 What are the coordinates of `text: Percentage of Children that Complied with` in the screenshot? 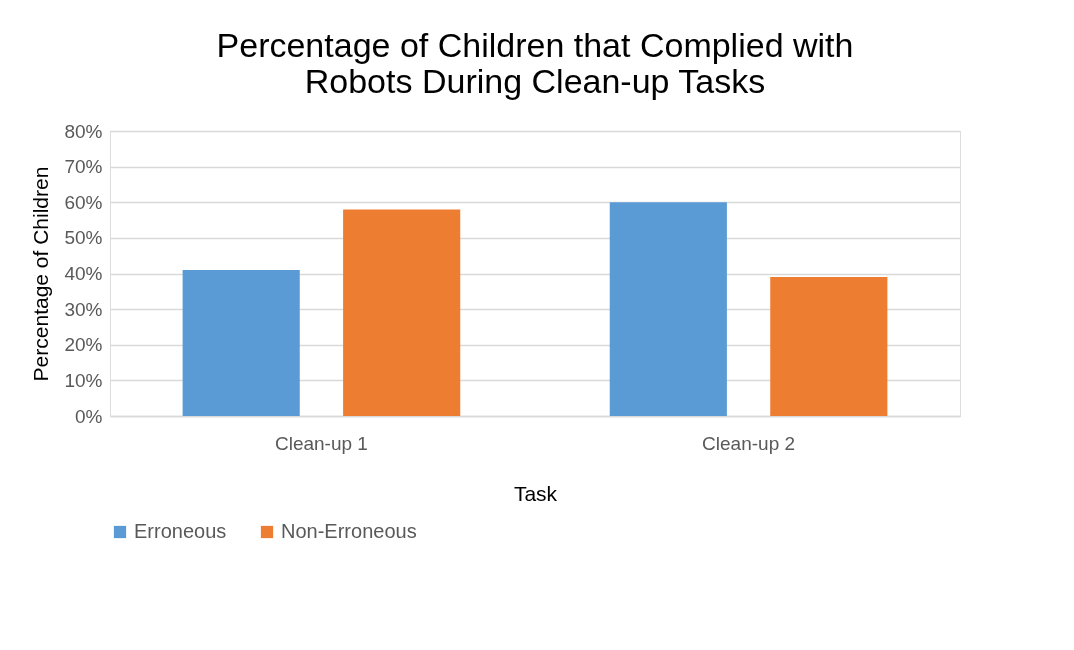 It's located at (535, 45).